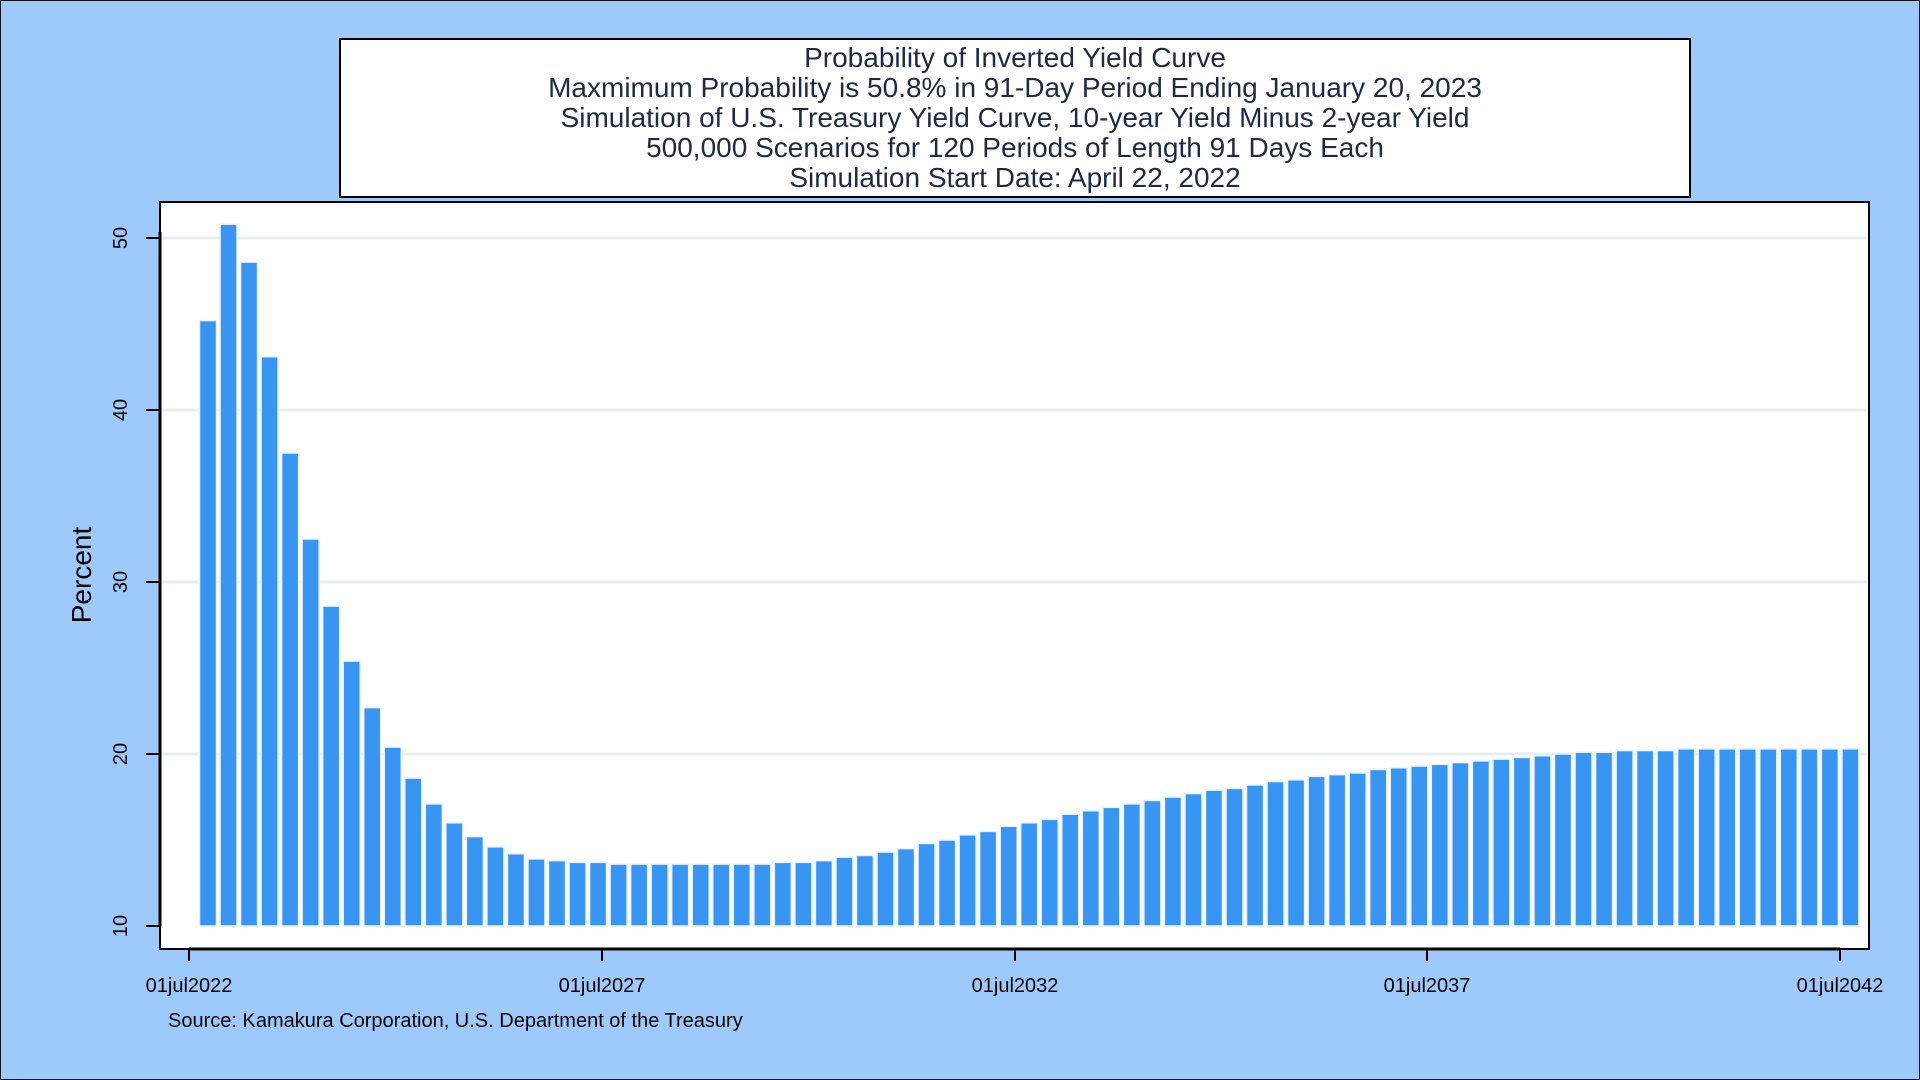 The width and height of the screenshot is (1920, 1080). I want to click on y-tick-label: 30, so click(121, 582).